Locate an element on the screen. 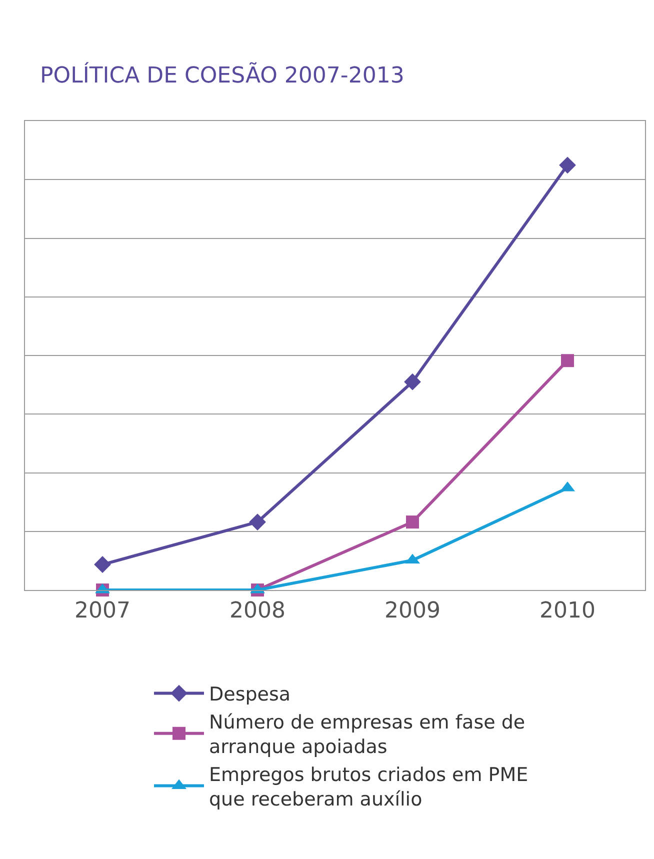  legend-label: Empregos brutos criados em PME que receberam auxílio is located at coordinates (368, 787).